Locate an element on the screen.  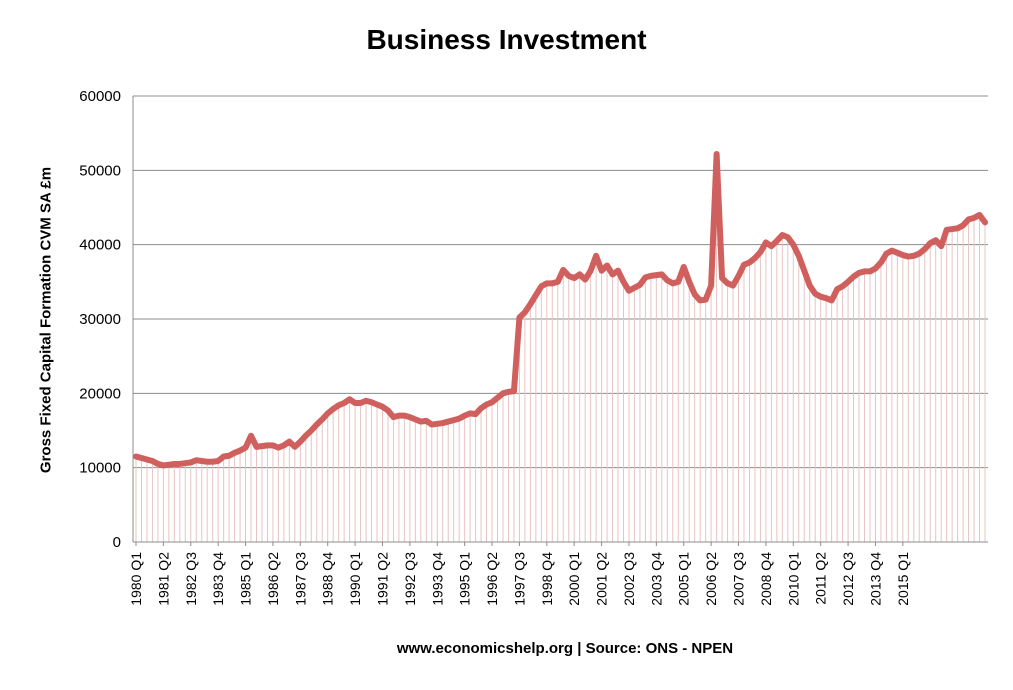
x-tick-label: 2007 Q3 is located at coordinates (739, 579).